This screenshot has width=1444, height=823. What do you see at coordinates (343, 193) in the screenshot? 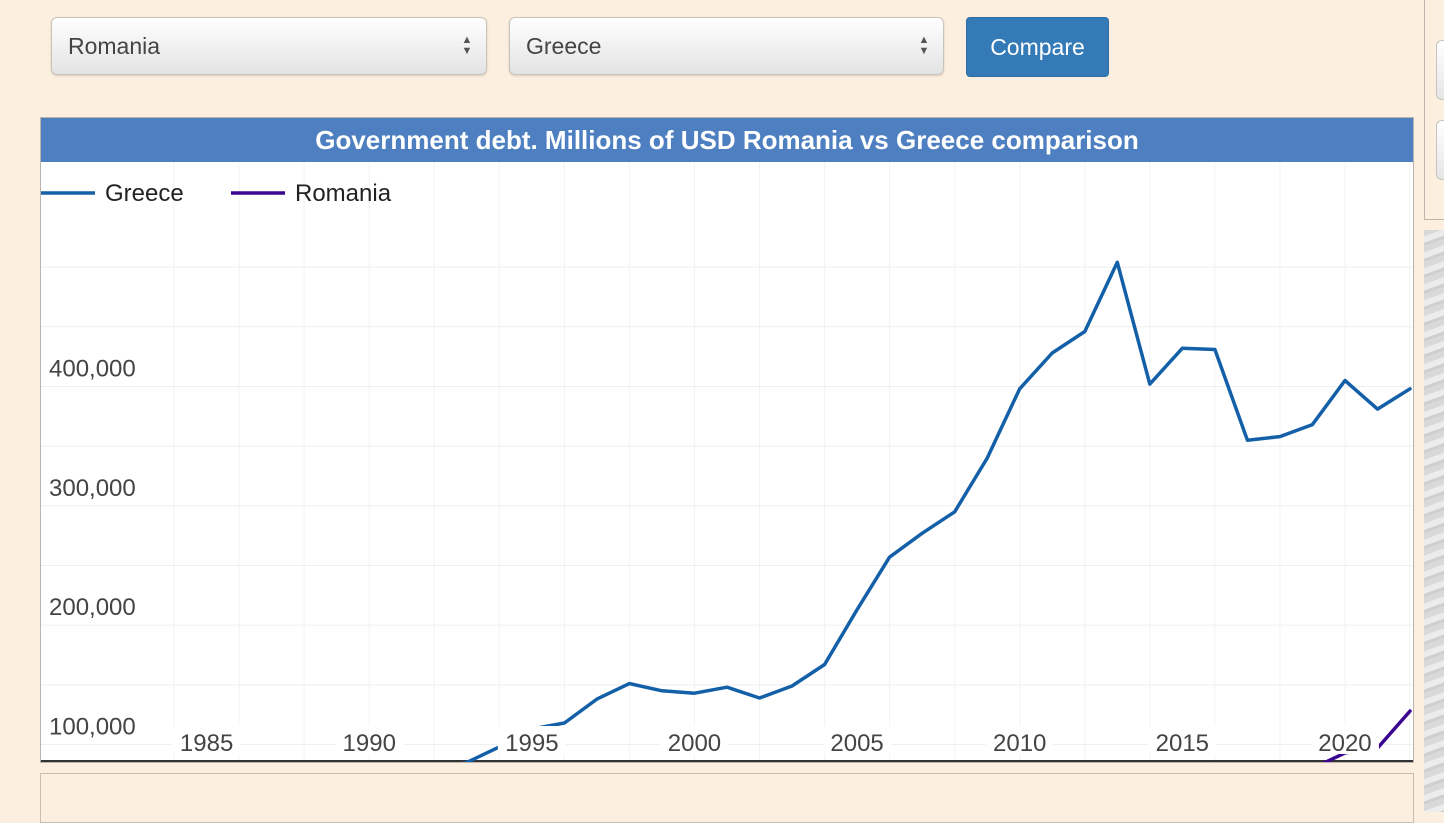
I see `legend-label: Romania` at bounding box center [343, 193].